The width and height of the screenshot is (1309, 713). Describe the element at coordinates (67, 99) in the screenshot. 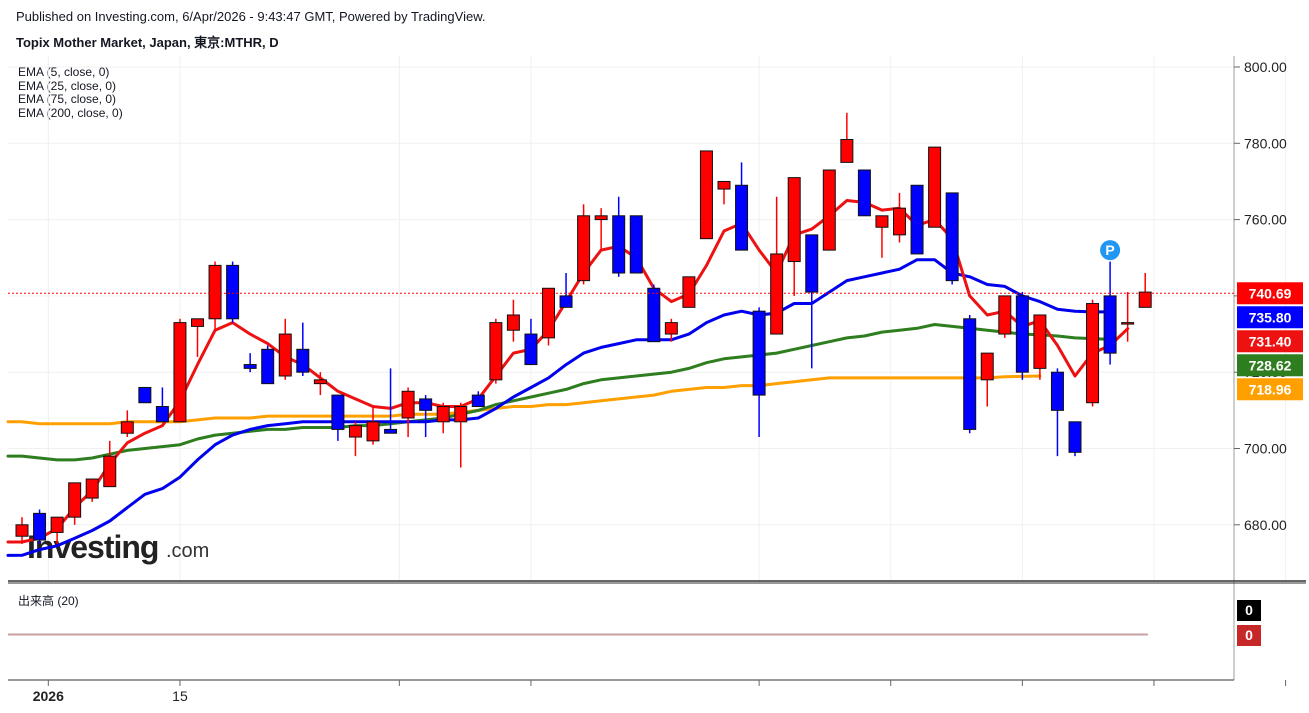

I see `legend-ema75: EMA (75, close, 0)` at that location.